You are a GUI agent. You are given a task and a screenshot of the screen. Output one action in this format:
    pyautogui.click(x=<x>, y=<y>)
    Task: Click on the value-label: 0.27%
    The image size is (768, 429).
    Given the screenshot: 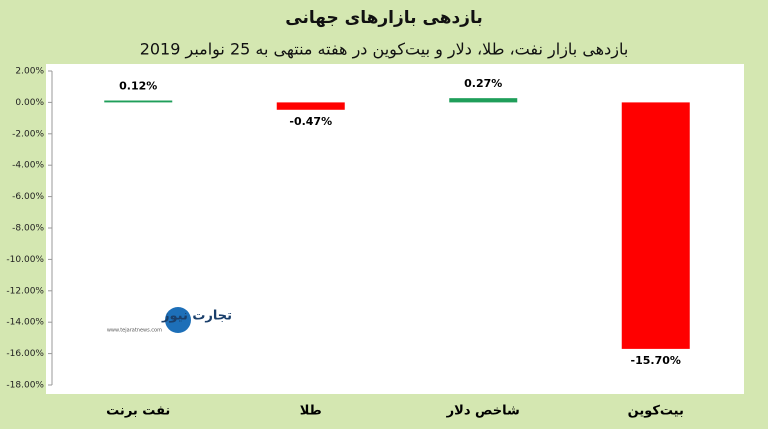 What is the action you would take?
    pyautogui.click(x=483, y=83)
    